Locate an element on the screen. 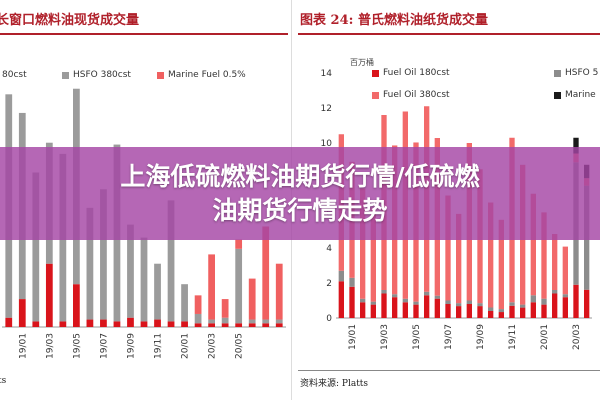 This screenshot has height=400, width=600. right-y-tick-label: 4 is located at coordinates (329, 249).